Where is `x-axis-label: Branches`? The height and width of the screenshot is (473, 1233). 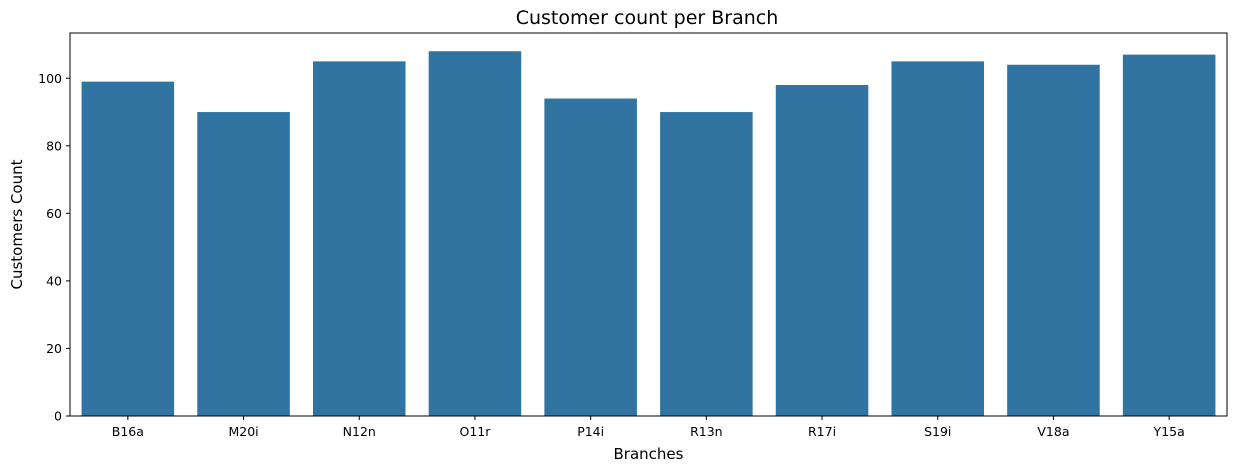 x-axis-label: Branches is located at coordinates (649, 454).